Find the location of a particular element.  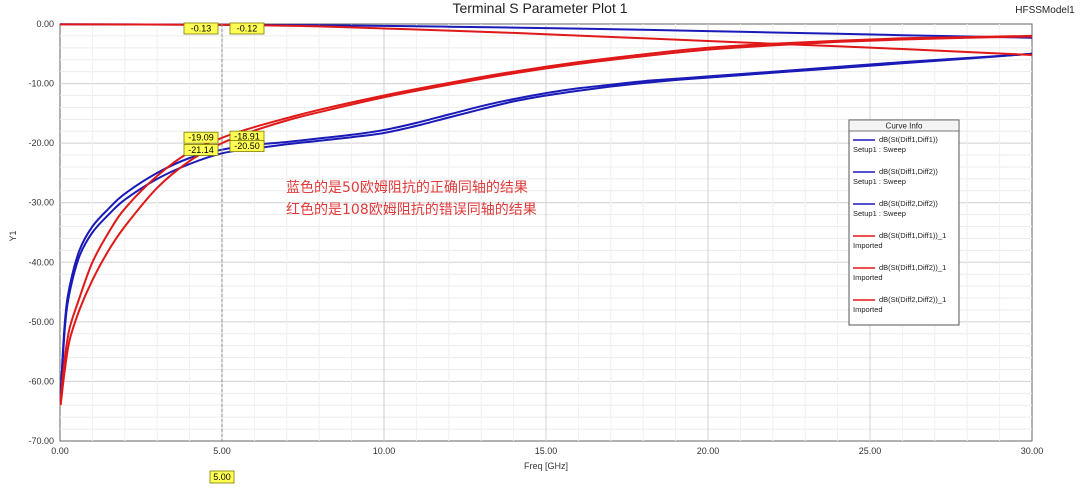

marker-value-label: -19.09 is located at coordinates (201, 138).